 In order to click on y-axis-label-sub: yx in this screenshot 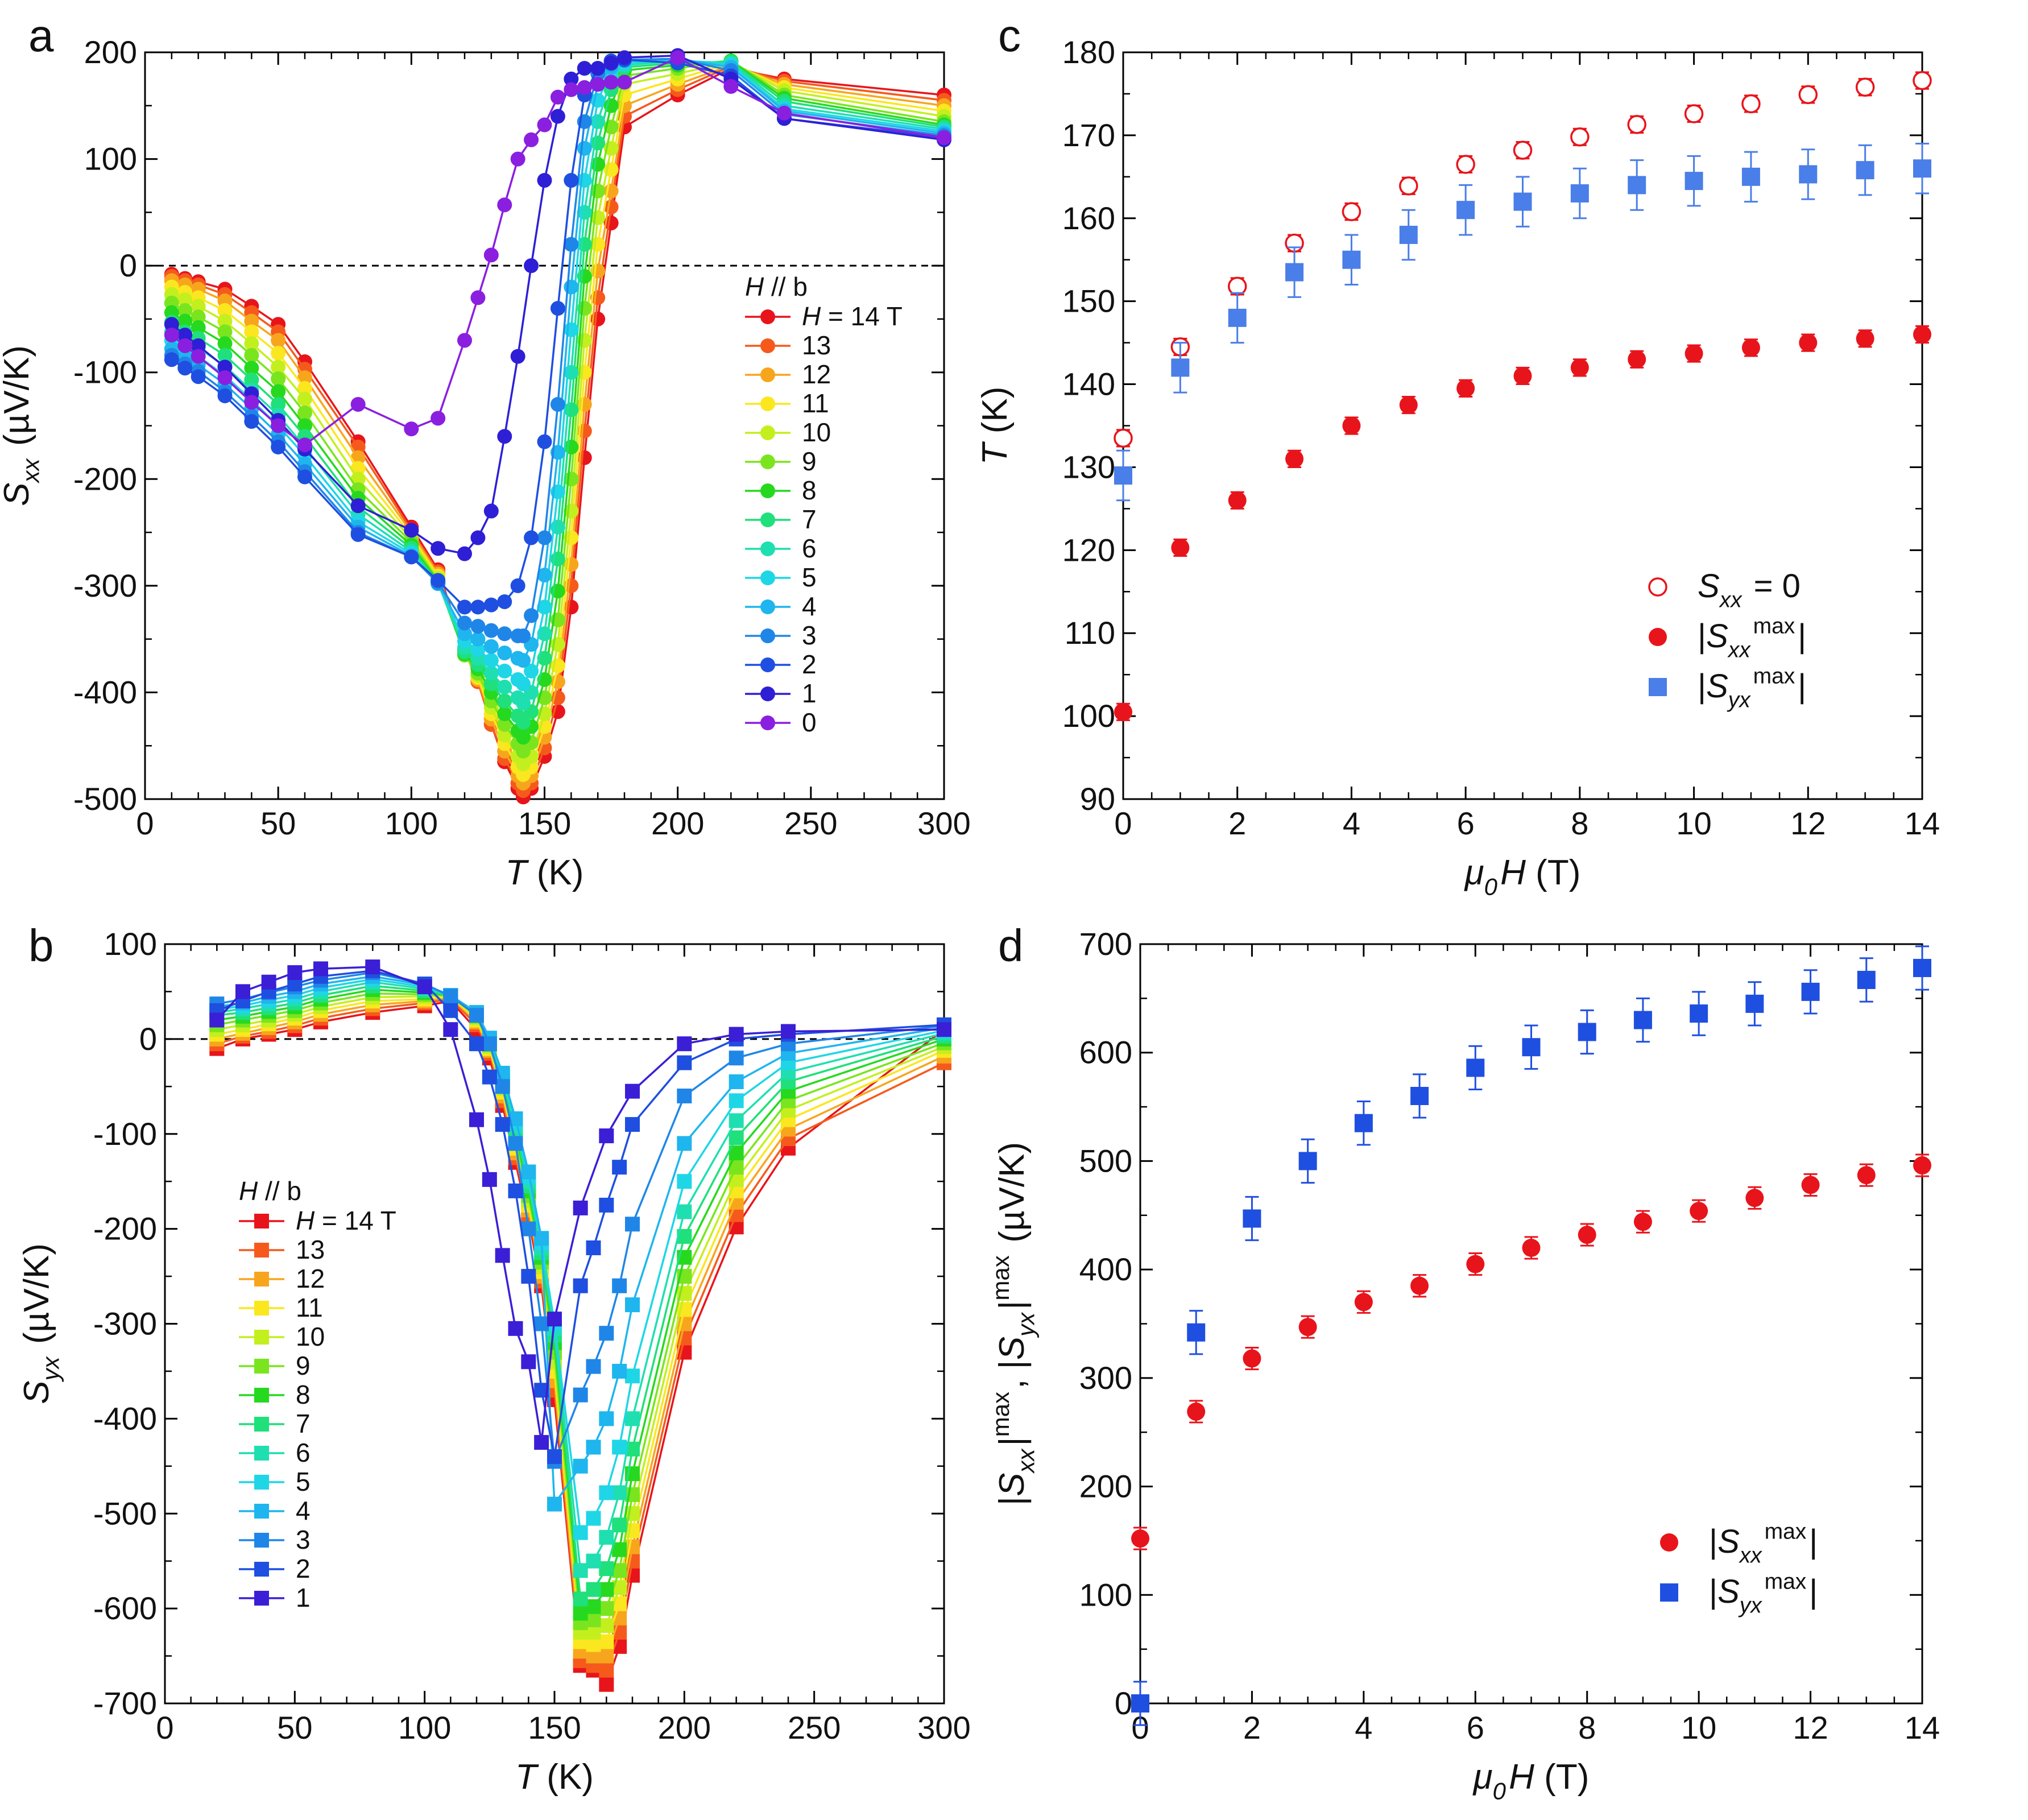, I will do `click(51, 1369)`.